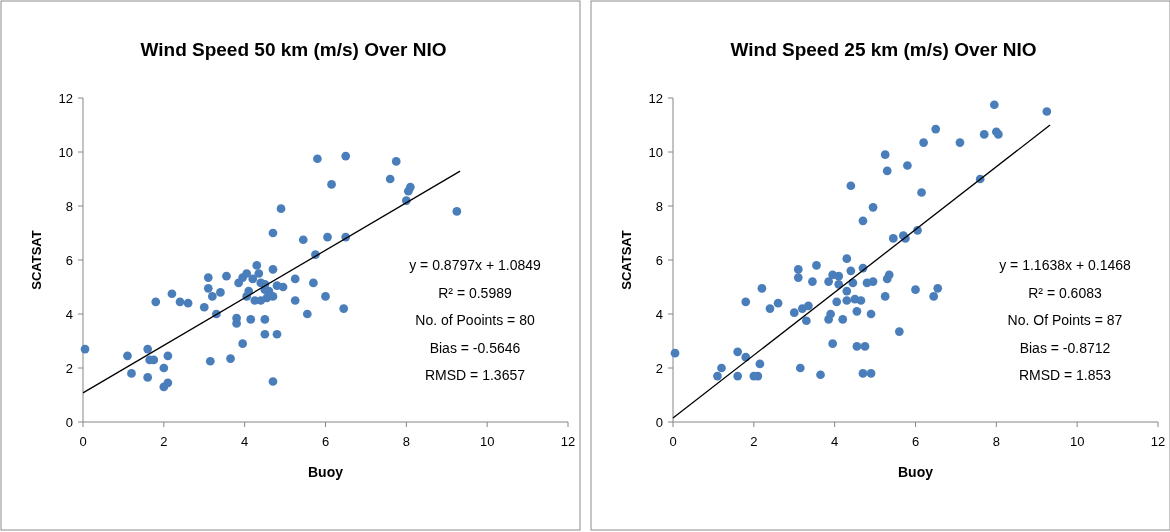 This screenshot has width=1170, height=532. What do you see at coordinates (883, 49) in the screenshot?
I see `chart-title: Wind Speed 25 km (m/s) Over NIO` at bounding box center [883, 49].